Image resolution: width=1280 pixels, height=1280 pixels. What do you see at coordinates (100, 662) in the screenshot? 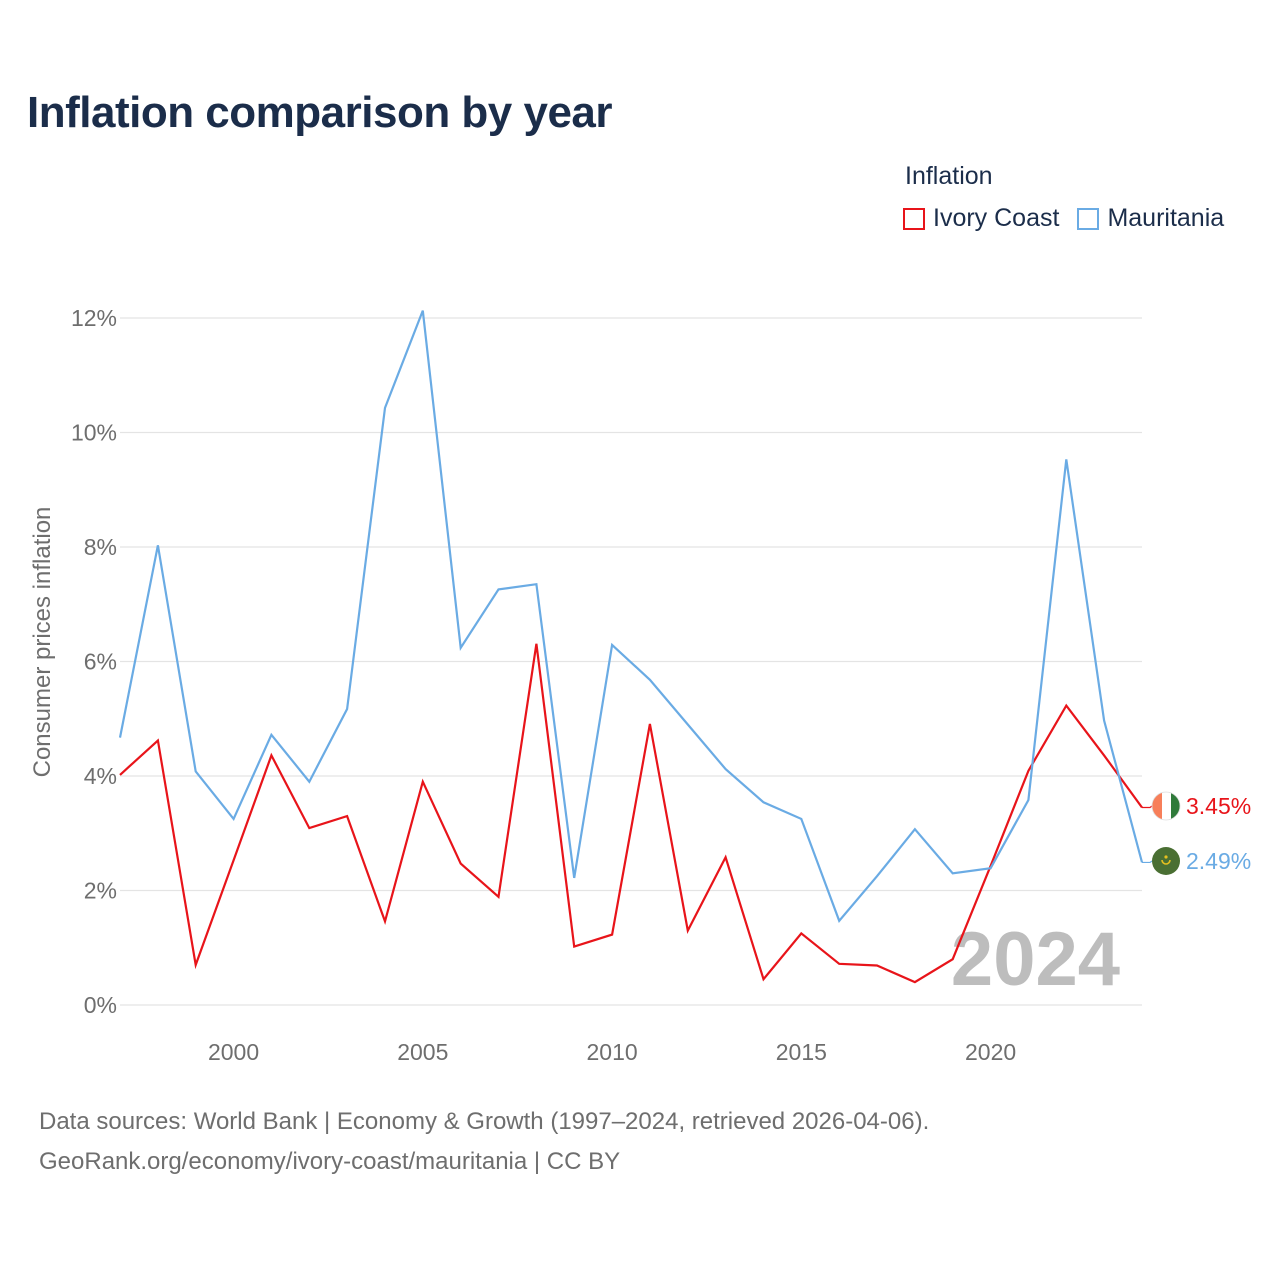
I see `y-tick-label: 6%` at bounding box center [100, 662].